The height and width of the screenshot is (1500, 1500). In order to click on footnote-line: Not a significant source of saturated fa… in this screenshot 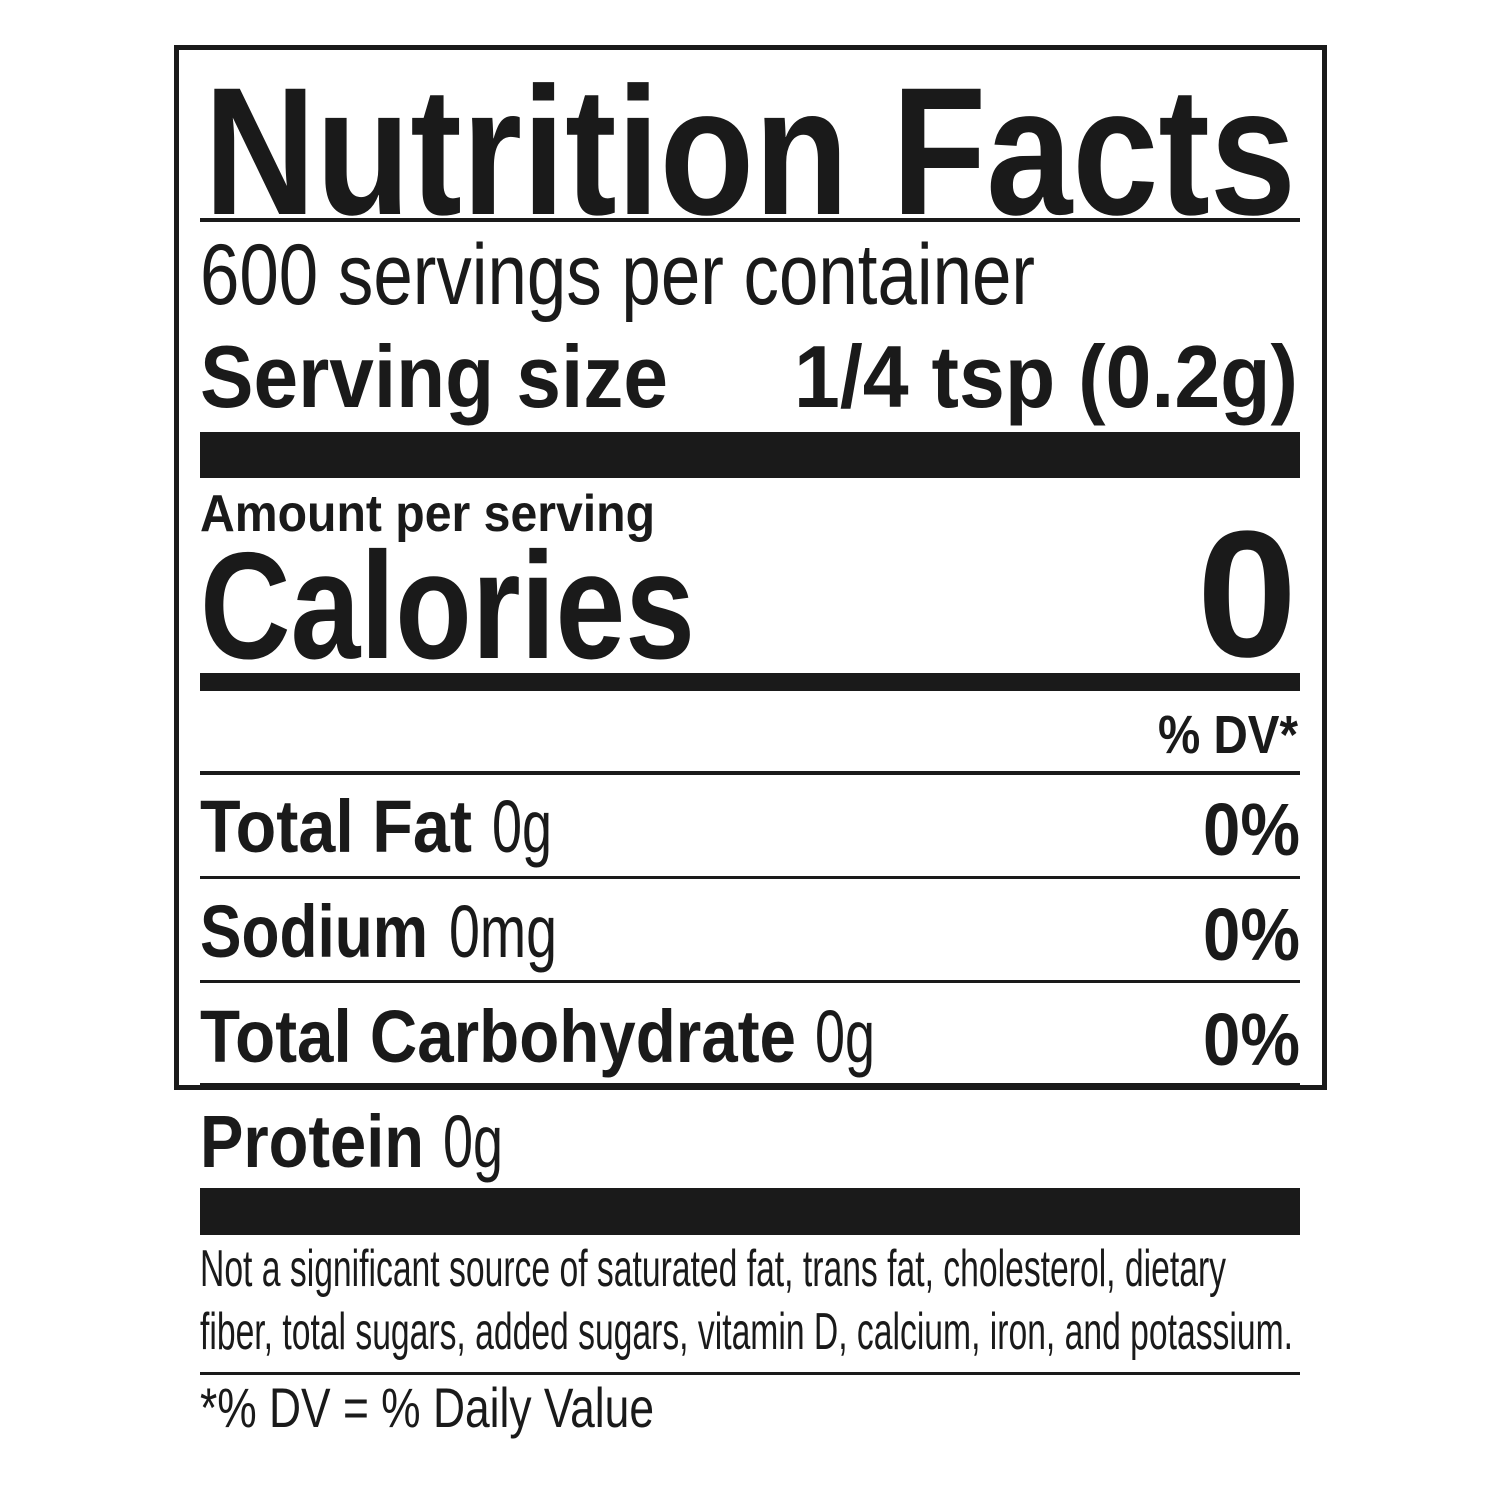, I will do `click(713, 1269)`.